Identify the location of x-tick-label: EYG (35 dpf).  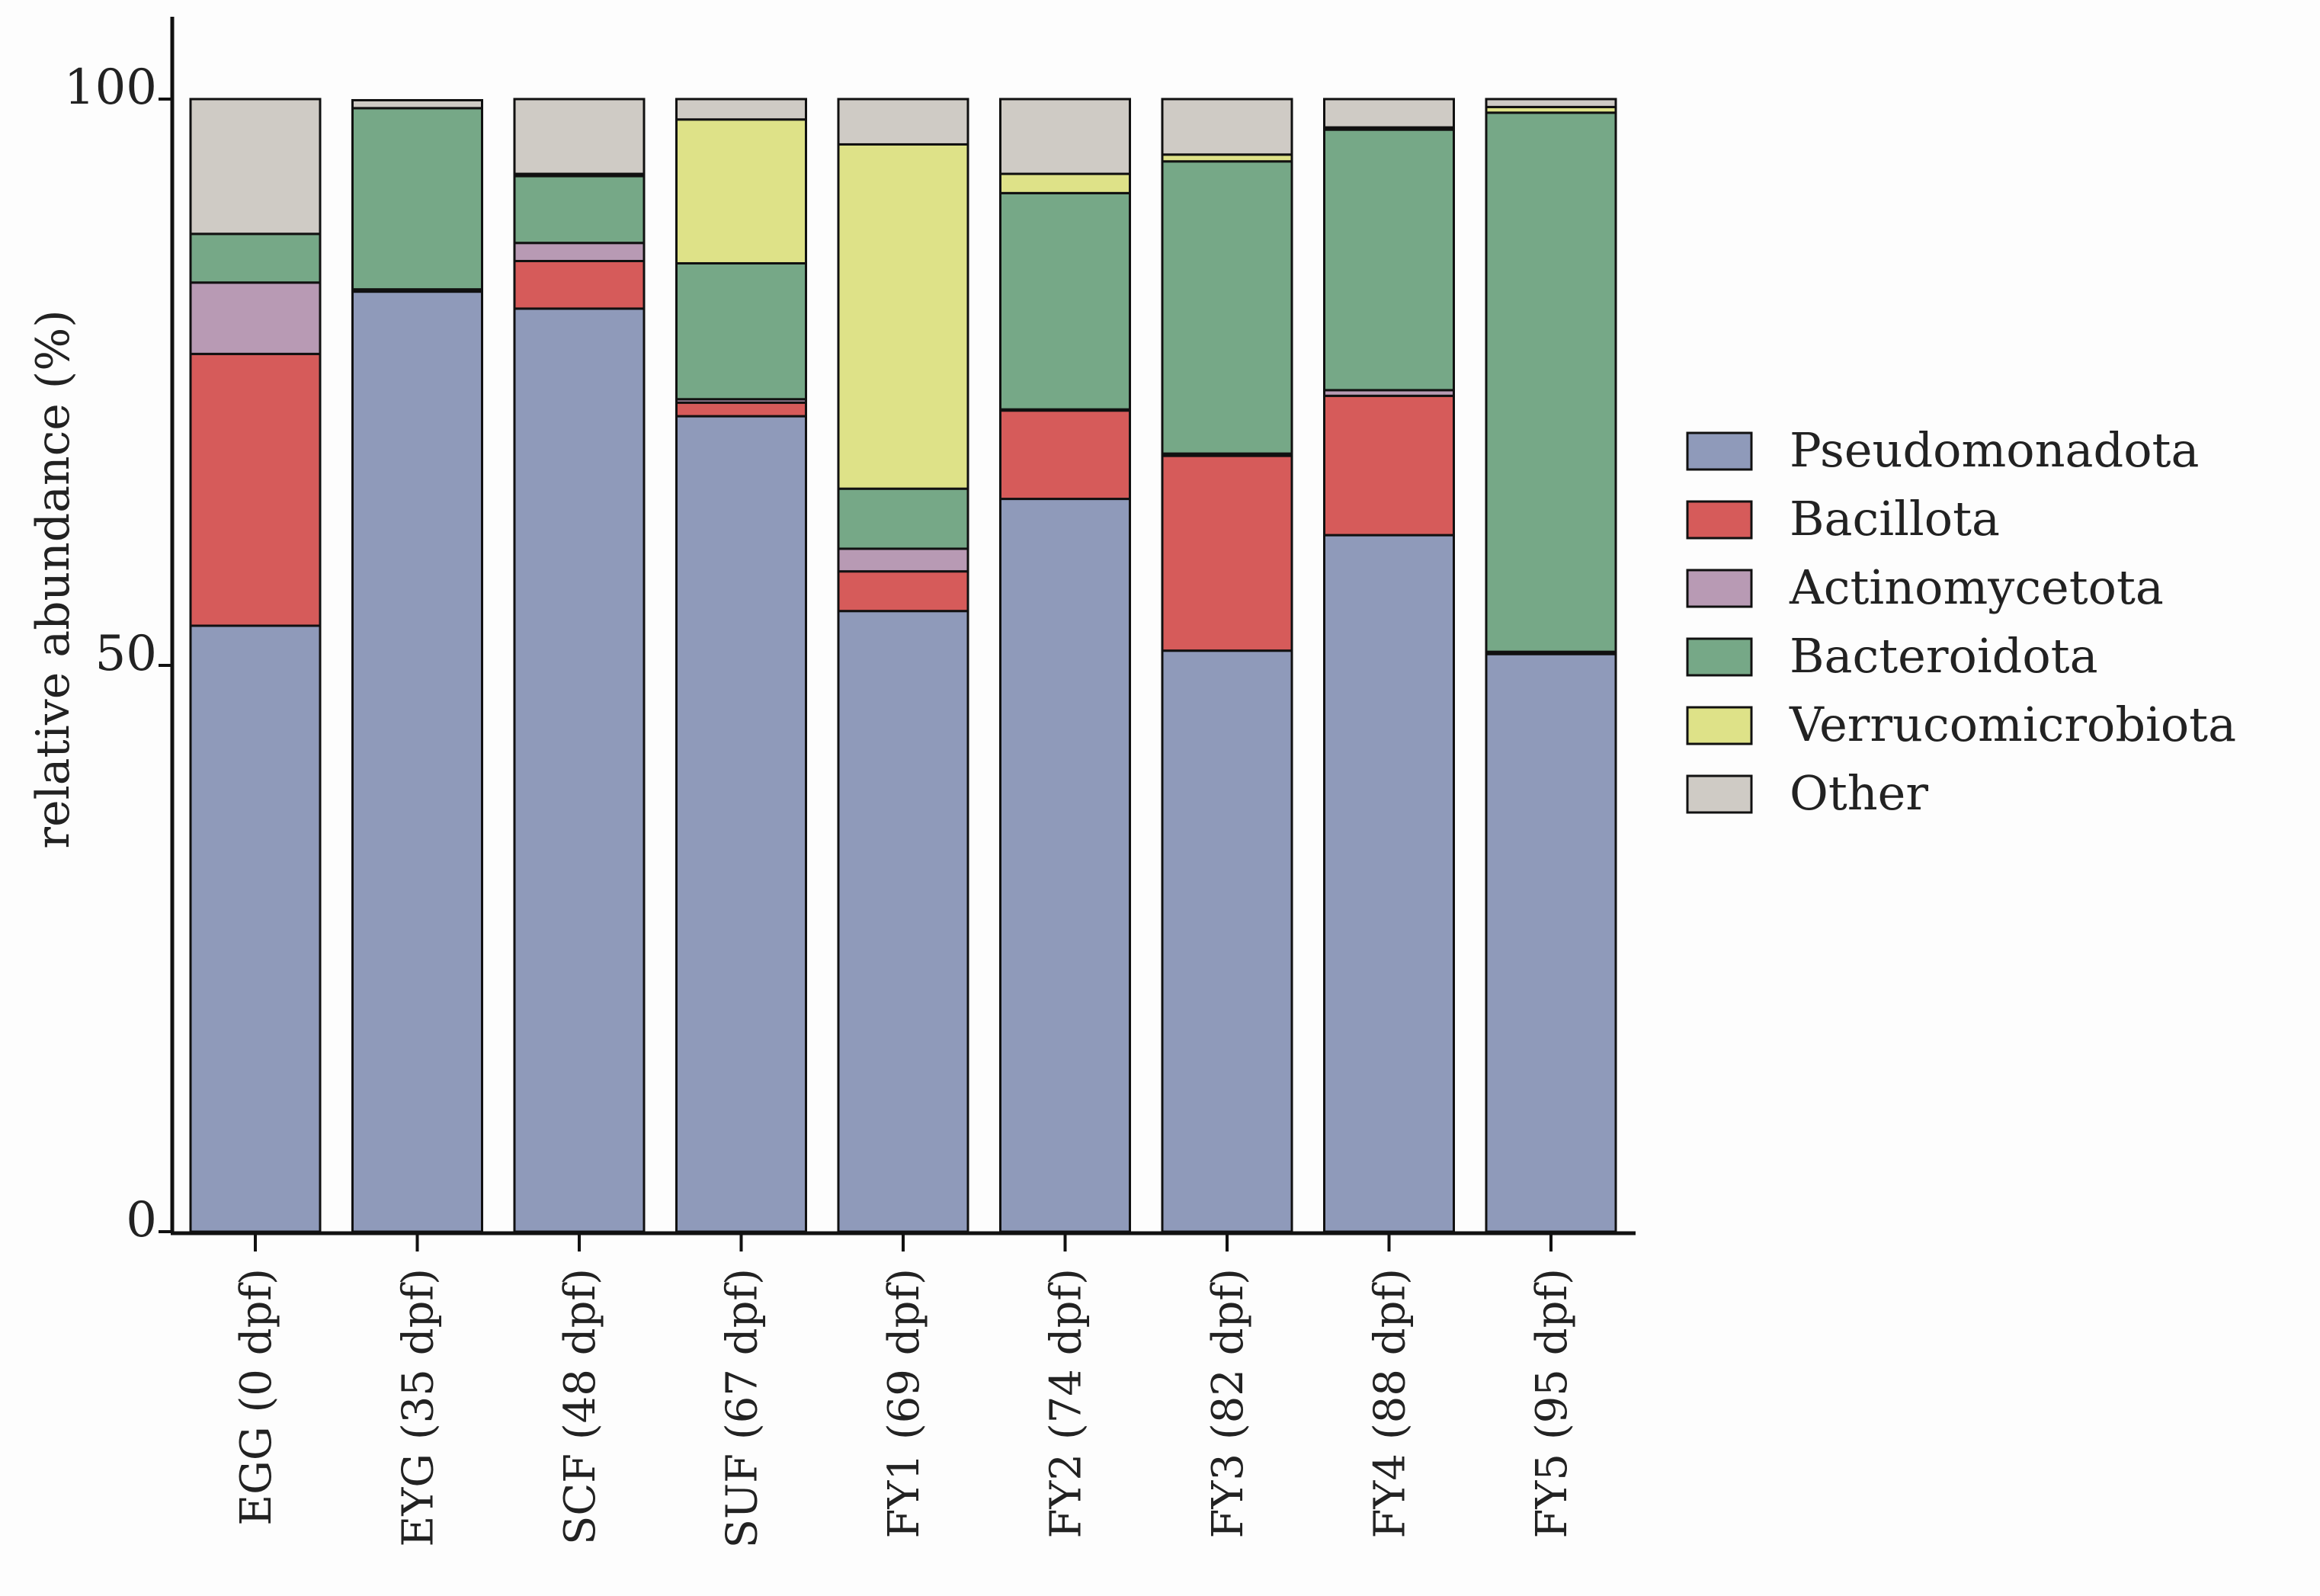
(419, 1407).